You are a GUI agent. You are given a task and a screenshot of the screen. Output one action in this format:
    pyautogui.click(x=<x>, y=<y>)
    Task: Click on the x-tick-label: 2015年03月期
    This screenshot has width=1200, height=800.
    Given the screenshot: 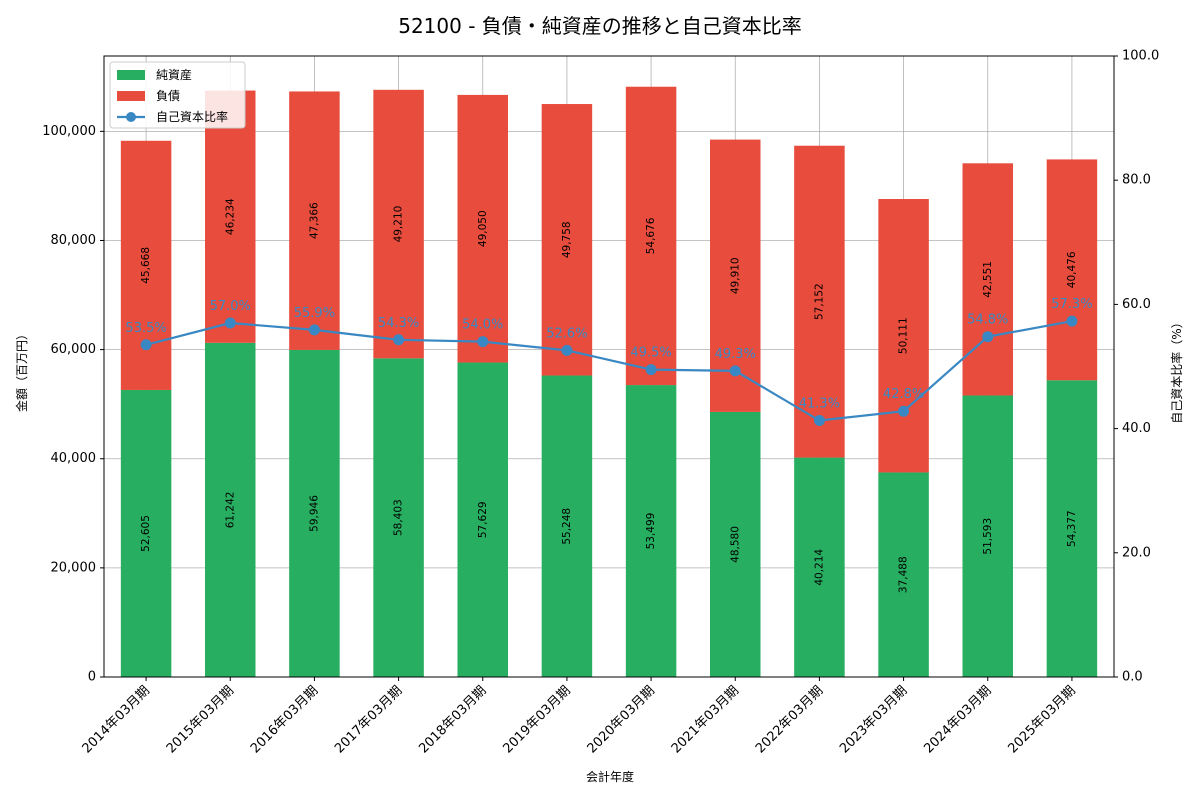 What is the action you would take?
    pyautogui.click(x=200, y=719)
    